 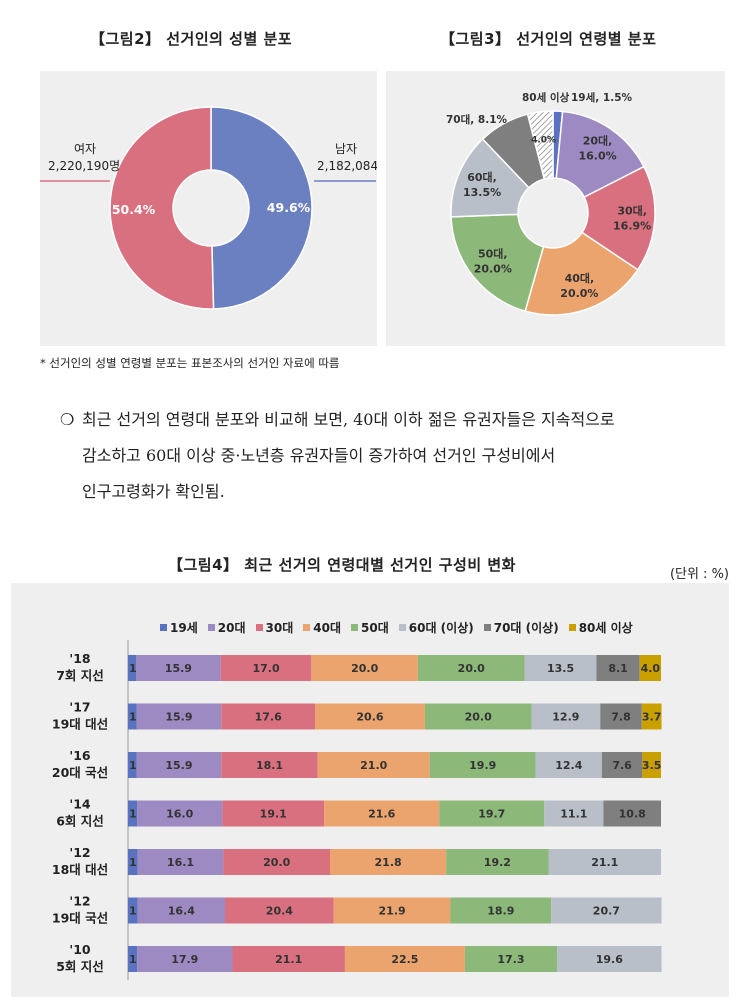 I want to click on bar-value-label: 19.2, so click(x=497, y=862).